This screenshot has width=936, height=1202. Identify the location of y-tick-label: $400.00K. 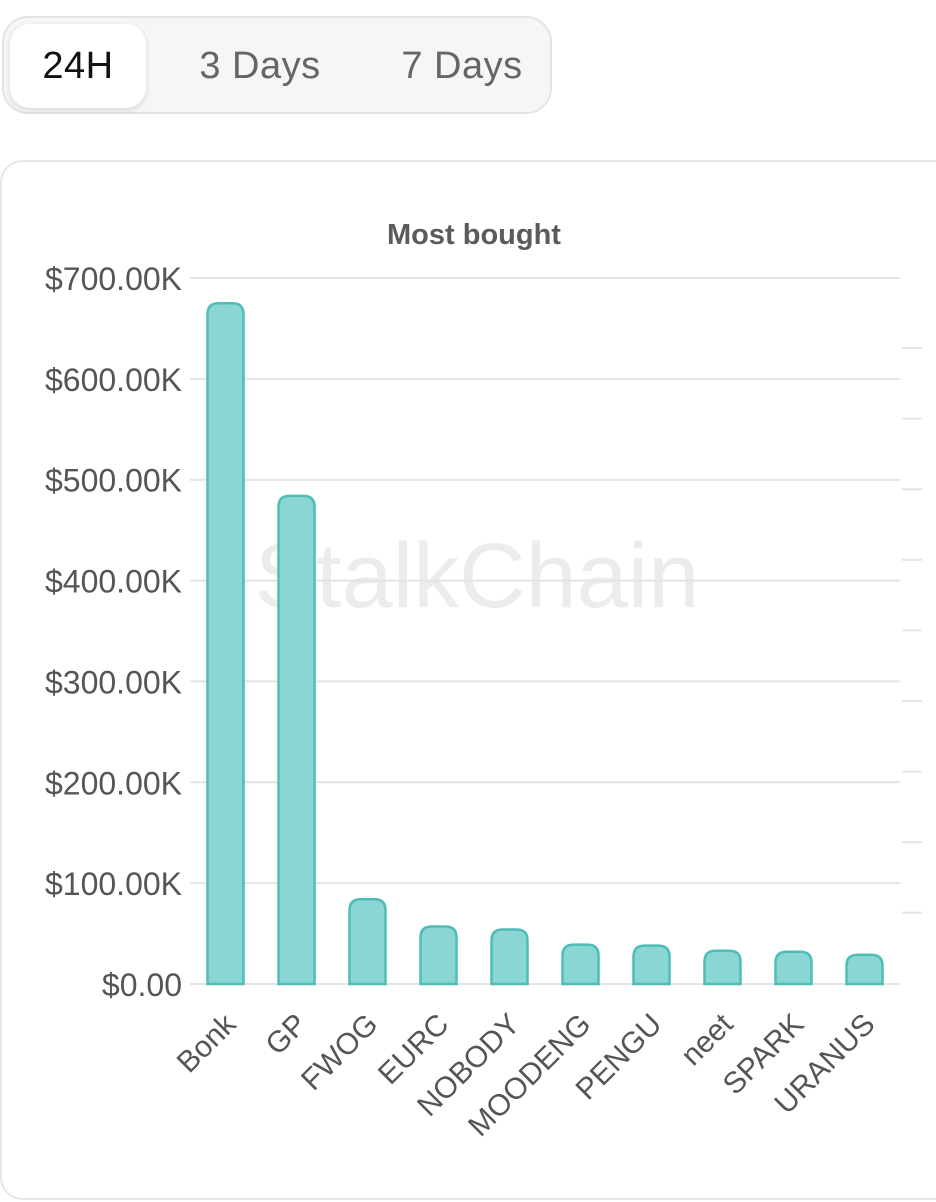
(113, 582).